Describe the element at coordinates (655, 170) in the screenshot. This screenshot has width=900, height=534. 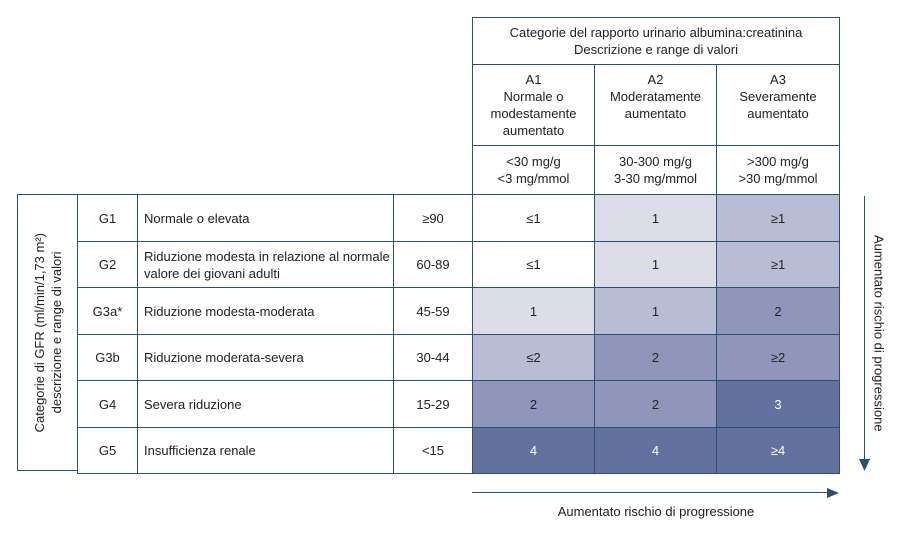
I see `header-range-a2: 30-300 mg/g 3-30 mg/mmol` at that location.